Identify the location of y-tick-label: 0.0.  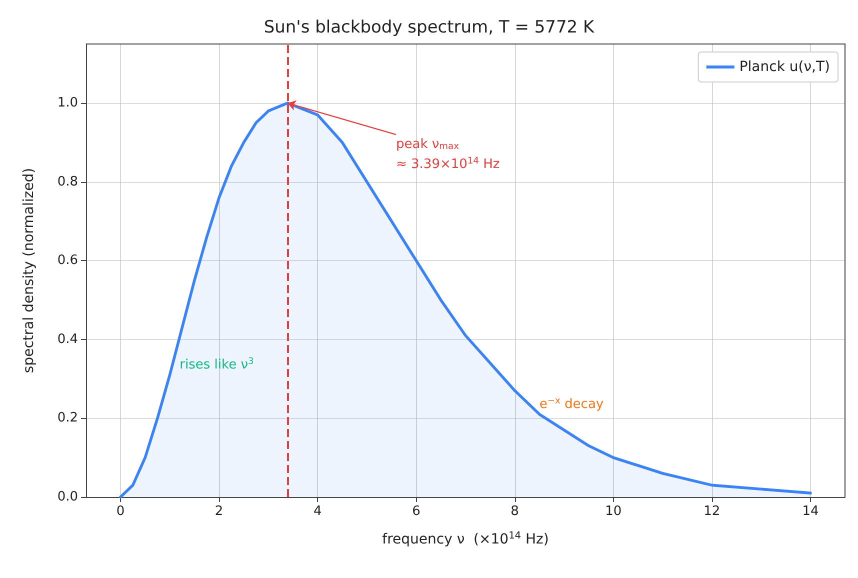
(67, 497).